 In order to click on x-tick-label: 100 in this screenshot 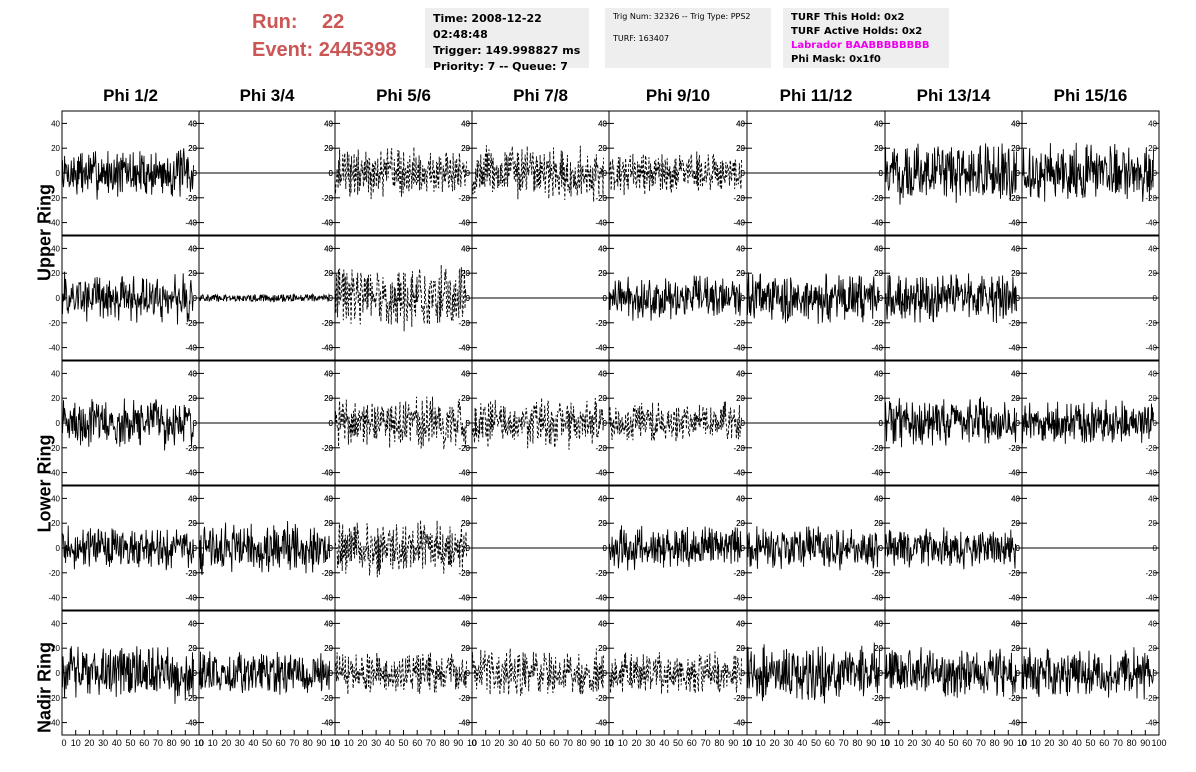, I will do `click(1158, 743)`.